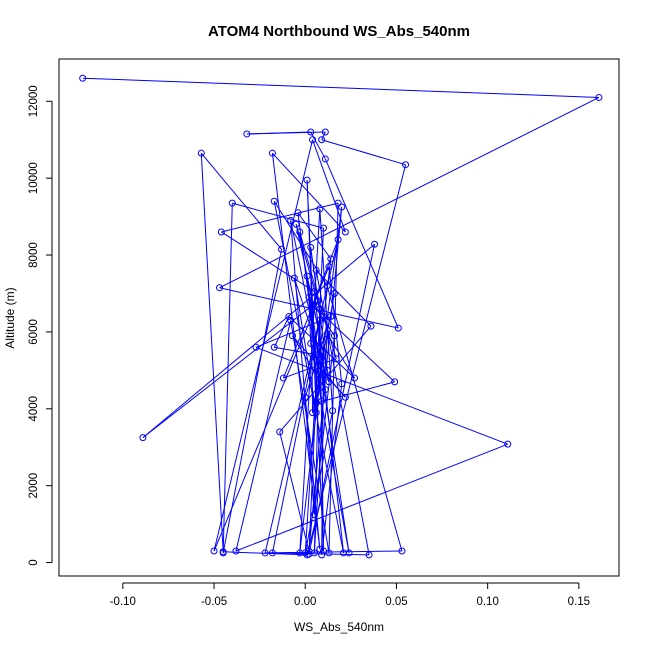 This screenshot has height=650, width=650. I want to click on x-tick-label: 0.05, so click(396, 602).